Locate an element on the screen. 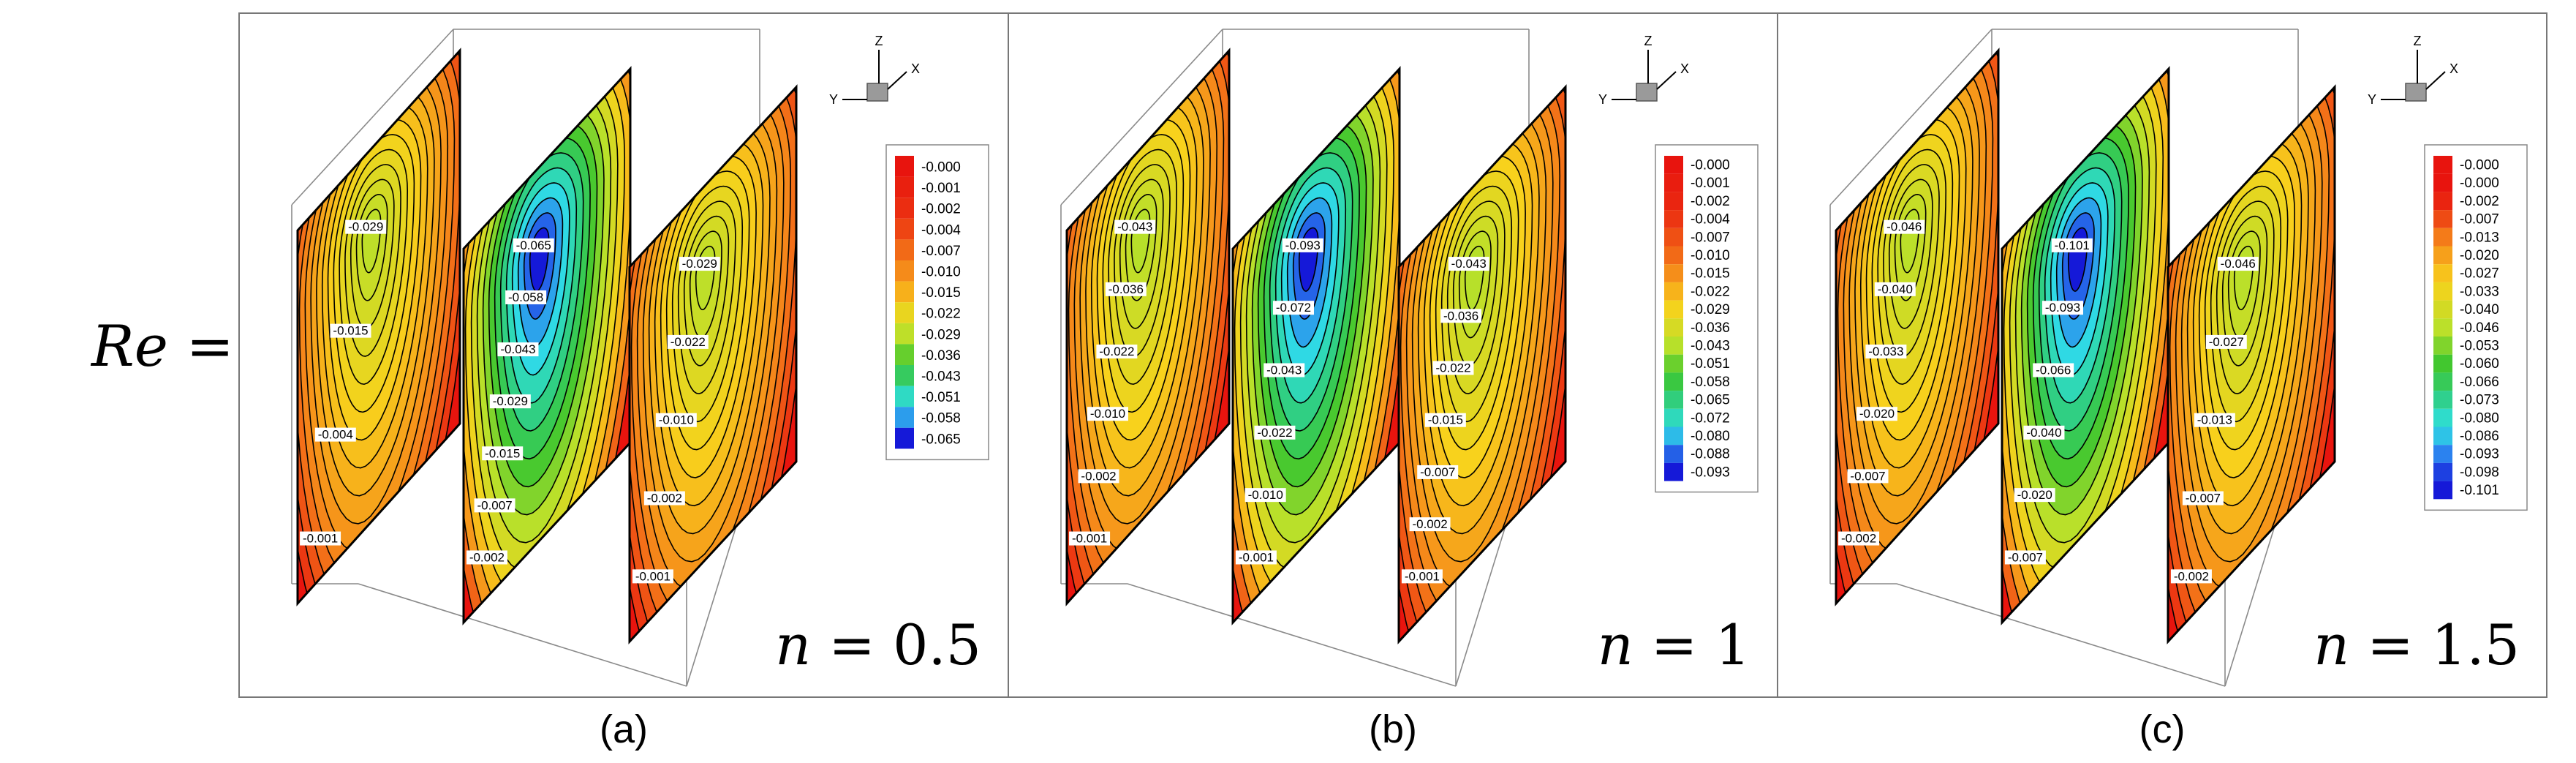  legend-level: -0.027 is located at coordinates (2479, 274).